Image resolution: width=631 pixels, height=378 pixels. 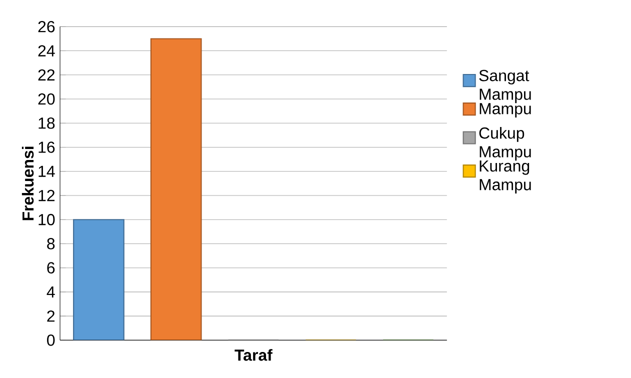 I want to click on legend-label: Kurang Mampu, so click(x=505, y=177).